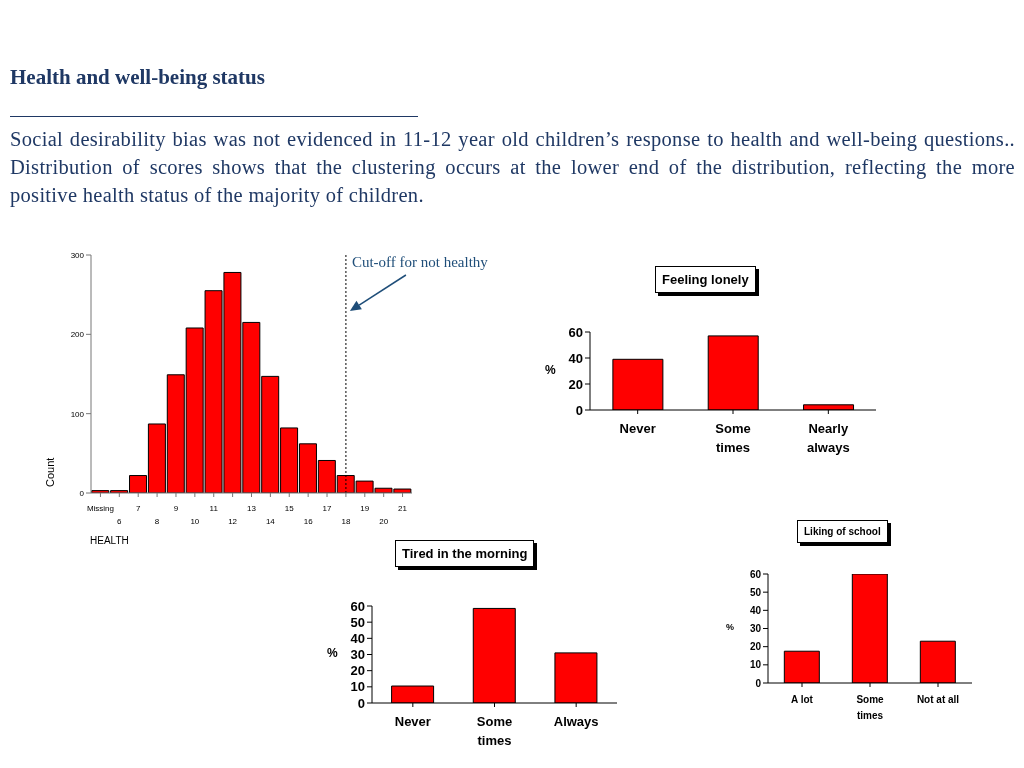 Image resolution: width=1024 pixels, height=768 pixels. I want to click on y-axis-title: Count, so click(50, 472).